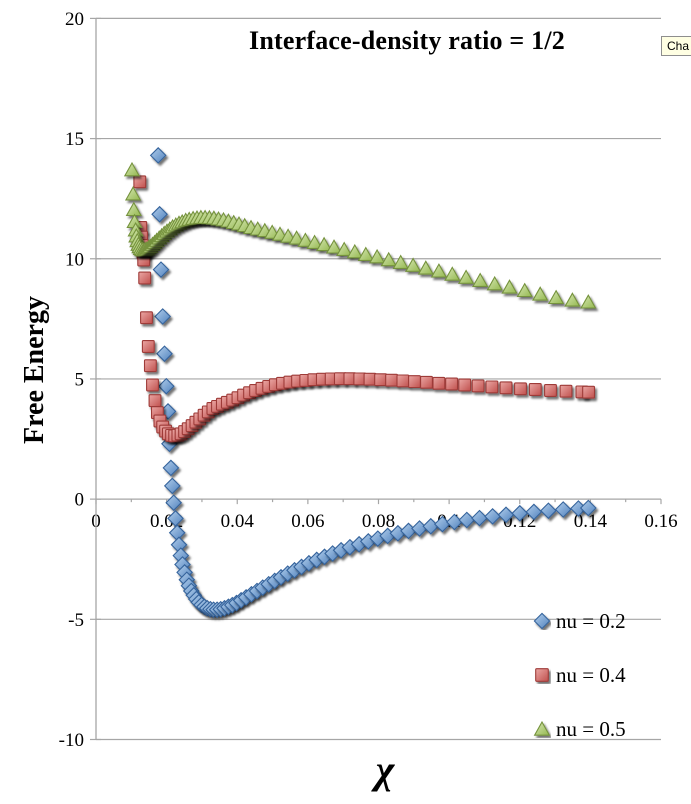 The width and height of the screenshot is (691, 804). What do you see at coordinates (385, 769) in the screenshot?
I see `x-axis-title: χ` at bounding box center [385, 769].